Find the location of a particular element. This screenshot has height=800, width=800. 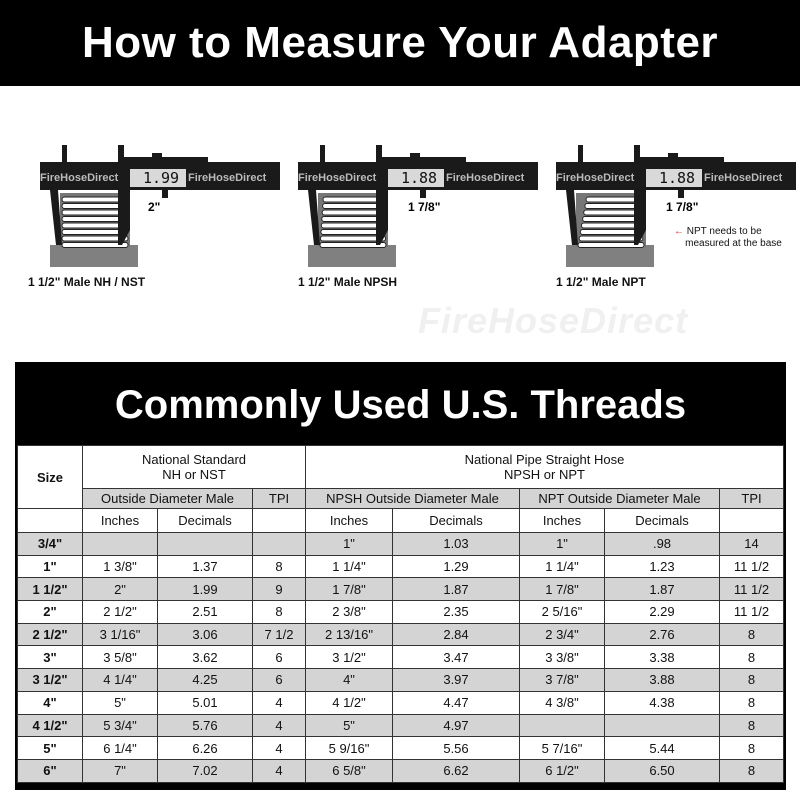

subheader: TPI is located at coordinates (751, 498).